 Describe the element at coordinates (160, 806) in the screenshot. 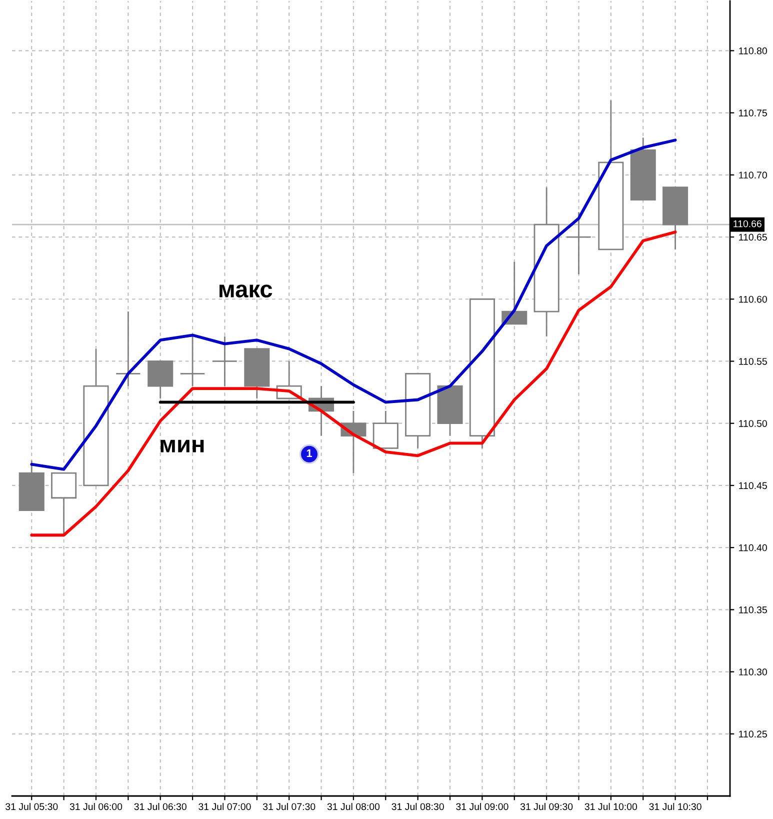

I see `x-tick-label: 31 Jul 06:30` at that location.